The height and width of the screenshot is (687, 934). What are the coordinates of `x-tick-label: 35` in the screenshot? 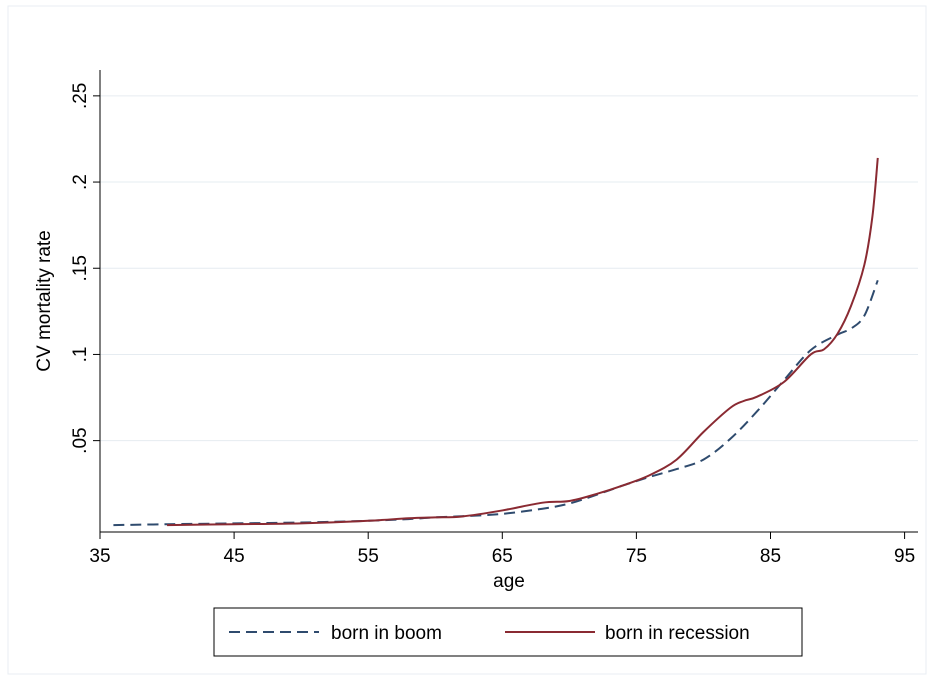 It's located at (99, 556).